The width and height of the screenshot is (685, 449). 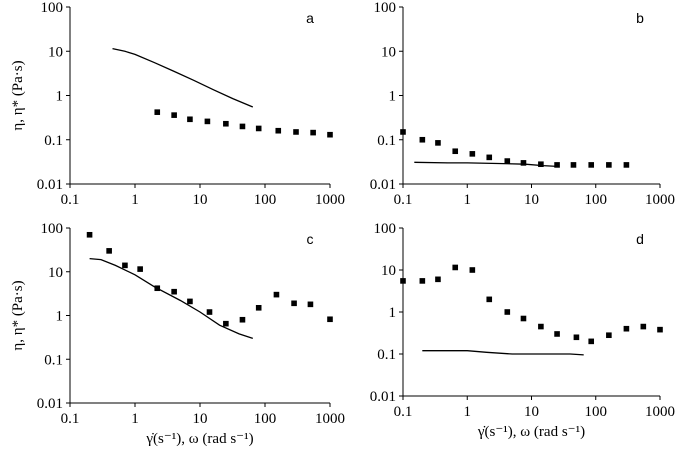 I want to click on panel-letter: a, so click(x=310, y=18).